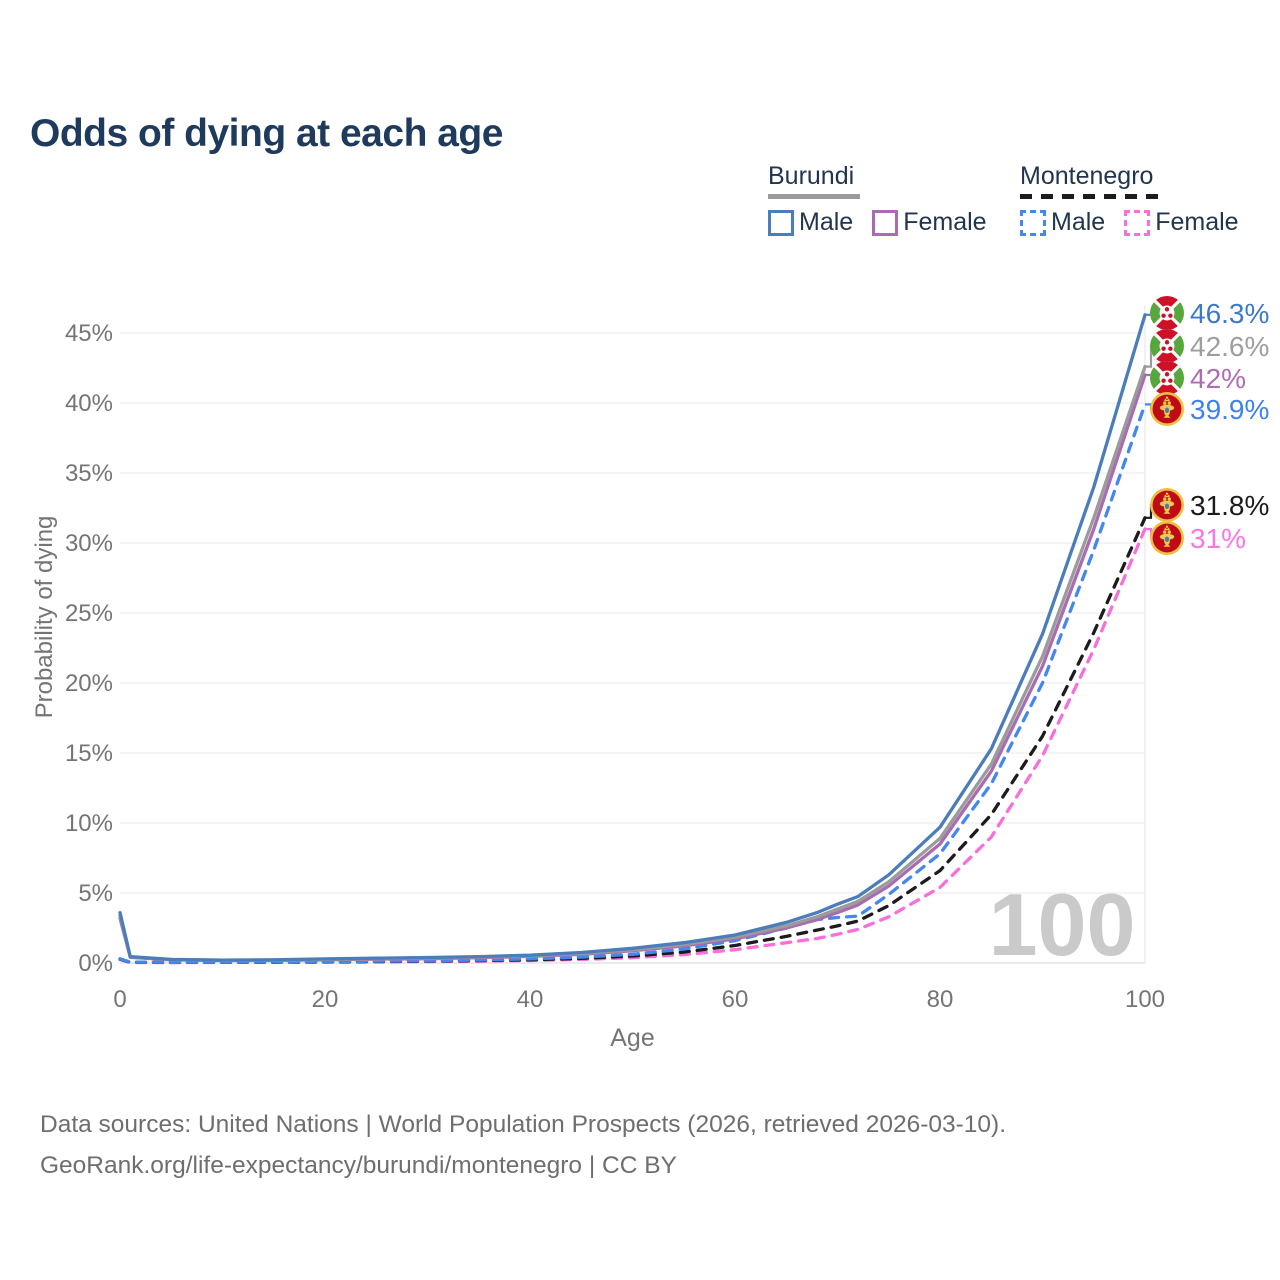 Image resolution: width=1280 pixels, height=1280 pixels. What do you see at coordinates (1229, 346) in the screenshot?
I see `end-label-burundi-both: 42.6%` at bounding box center [1229, 346].